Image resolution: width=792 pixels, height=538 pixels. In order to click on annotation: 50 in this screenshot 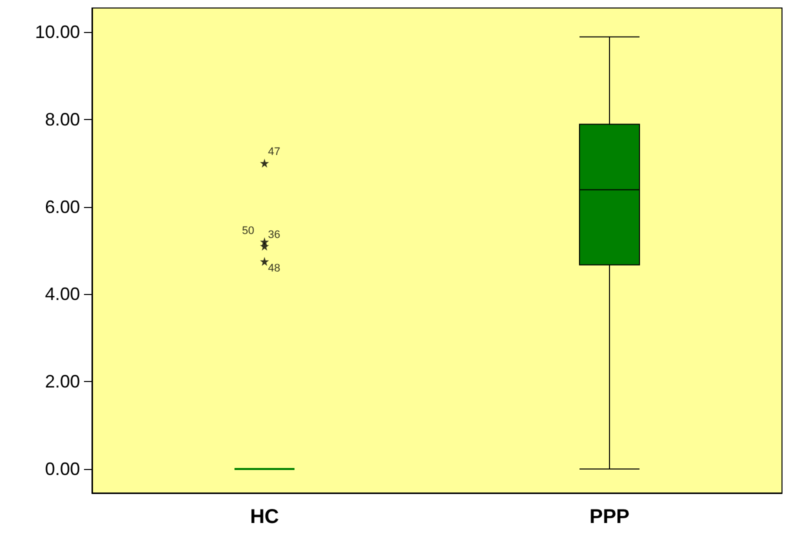, I will do `click(248, 230)`.